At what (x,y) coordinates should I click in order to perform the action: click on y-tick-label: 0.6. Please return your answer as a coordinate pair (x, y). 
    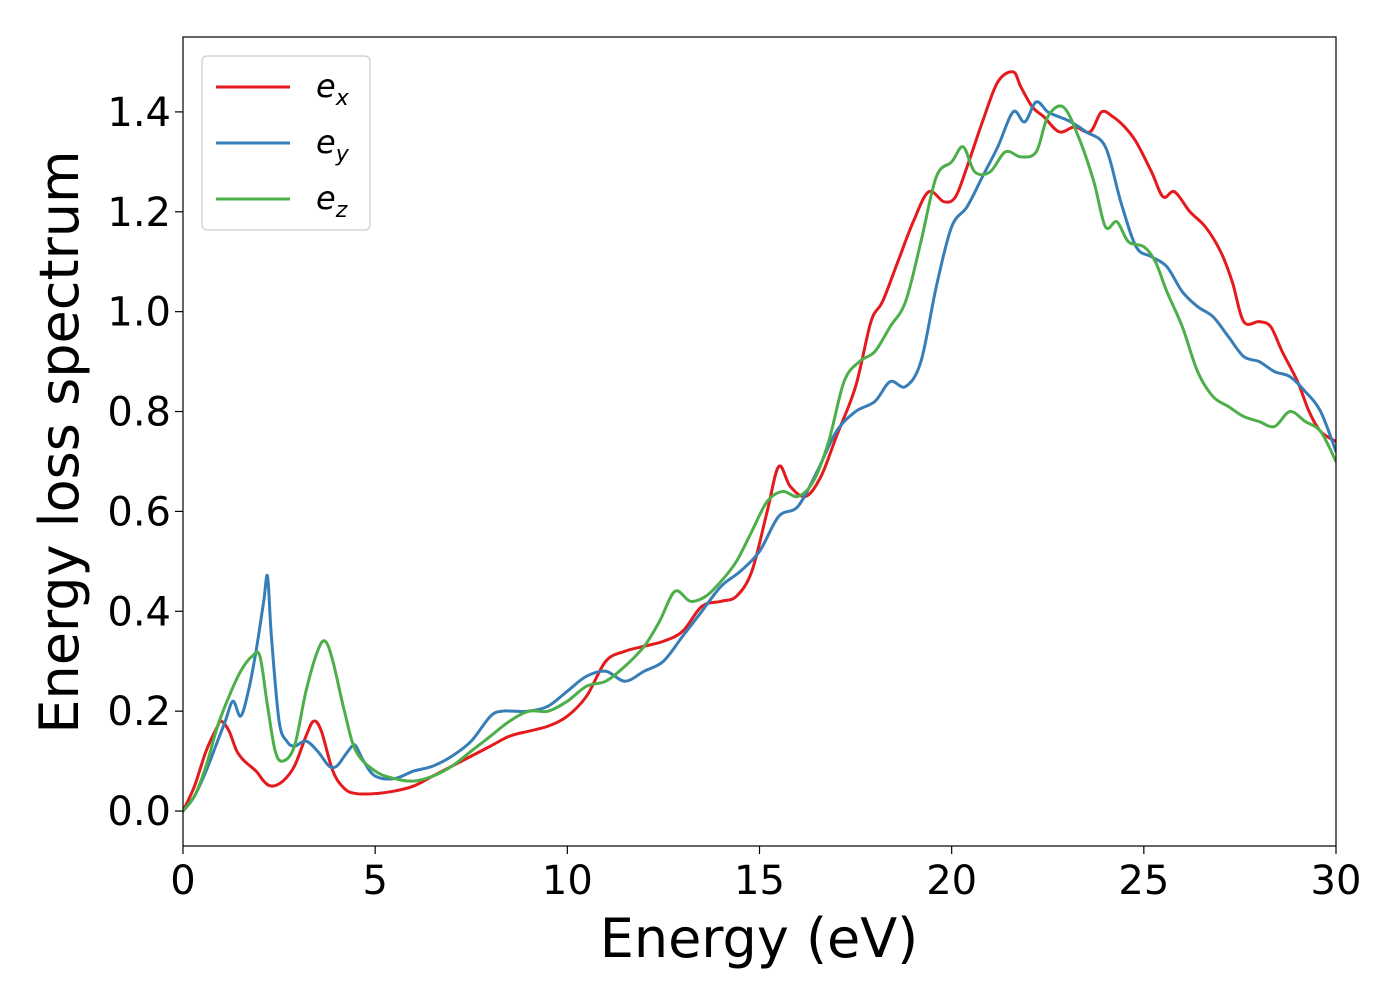
    Looking at the image, I should click on (139, 512).